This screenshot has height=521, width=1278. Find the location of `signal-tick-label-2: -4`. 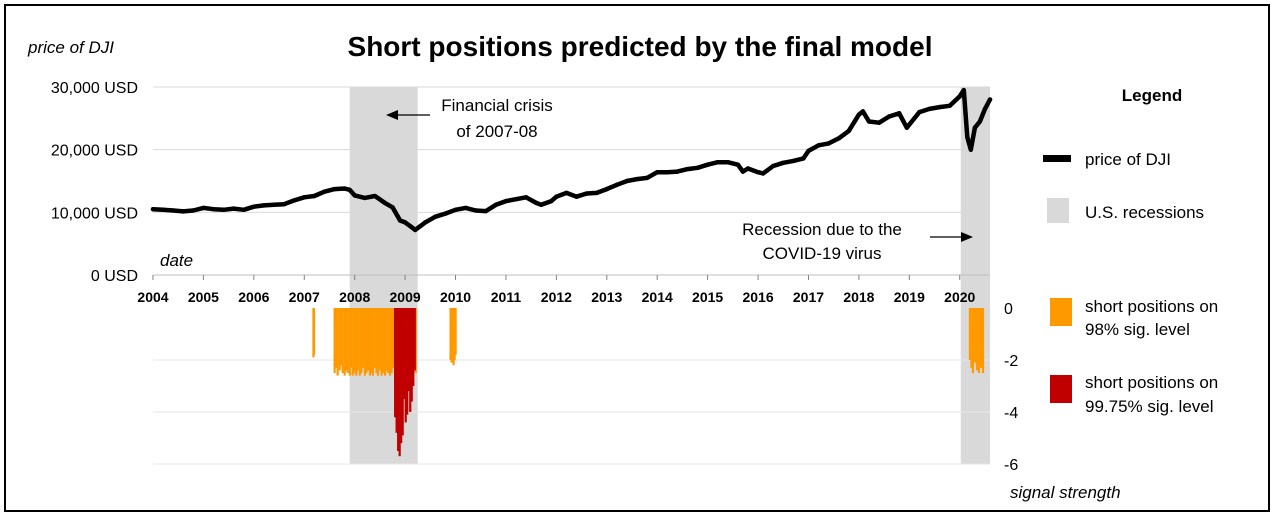

signal-tick-label-2: -4 is located at coordinates (1011, 413).